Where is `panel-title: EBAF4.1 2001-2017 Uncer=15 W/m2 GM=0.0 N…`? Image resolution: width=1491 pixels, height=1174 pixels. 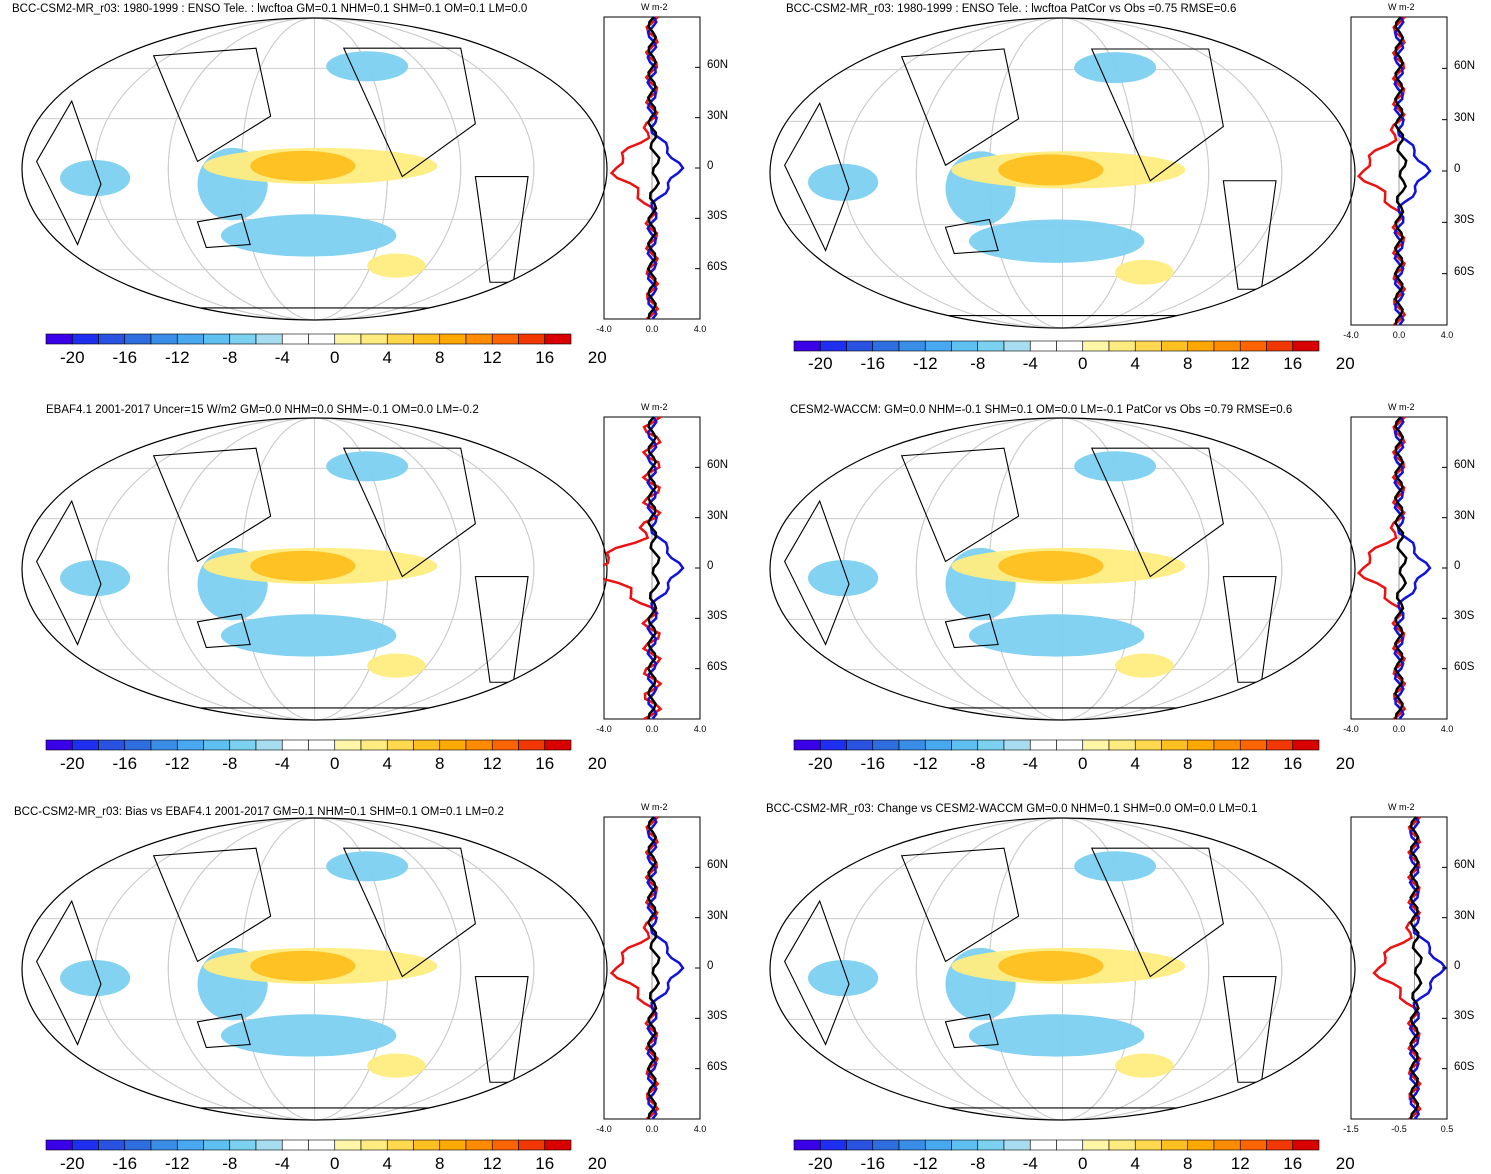 panel-title: EBAF4.1 2001-2017 Uncer=15 W/m2 GM=0.0 N… is located at coordinates (262, 410).